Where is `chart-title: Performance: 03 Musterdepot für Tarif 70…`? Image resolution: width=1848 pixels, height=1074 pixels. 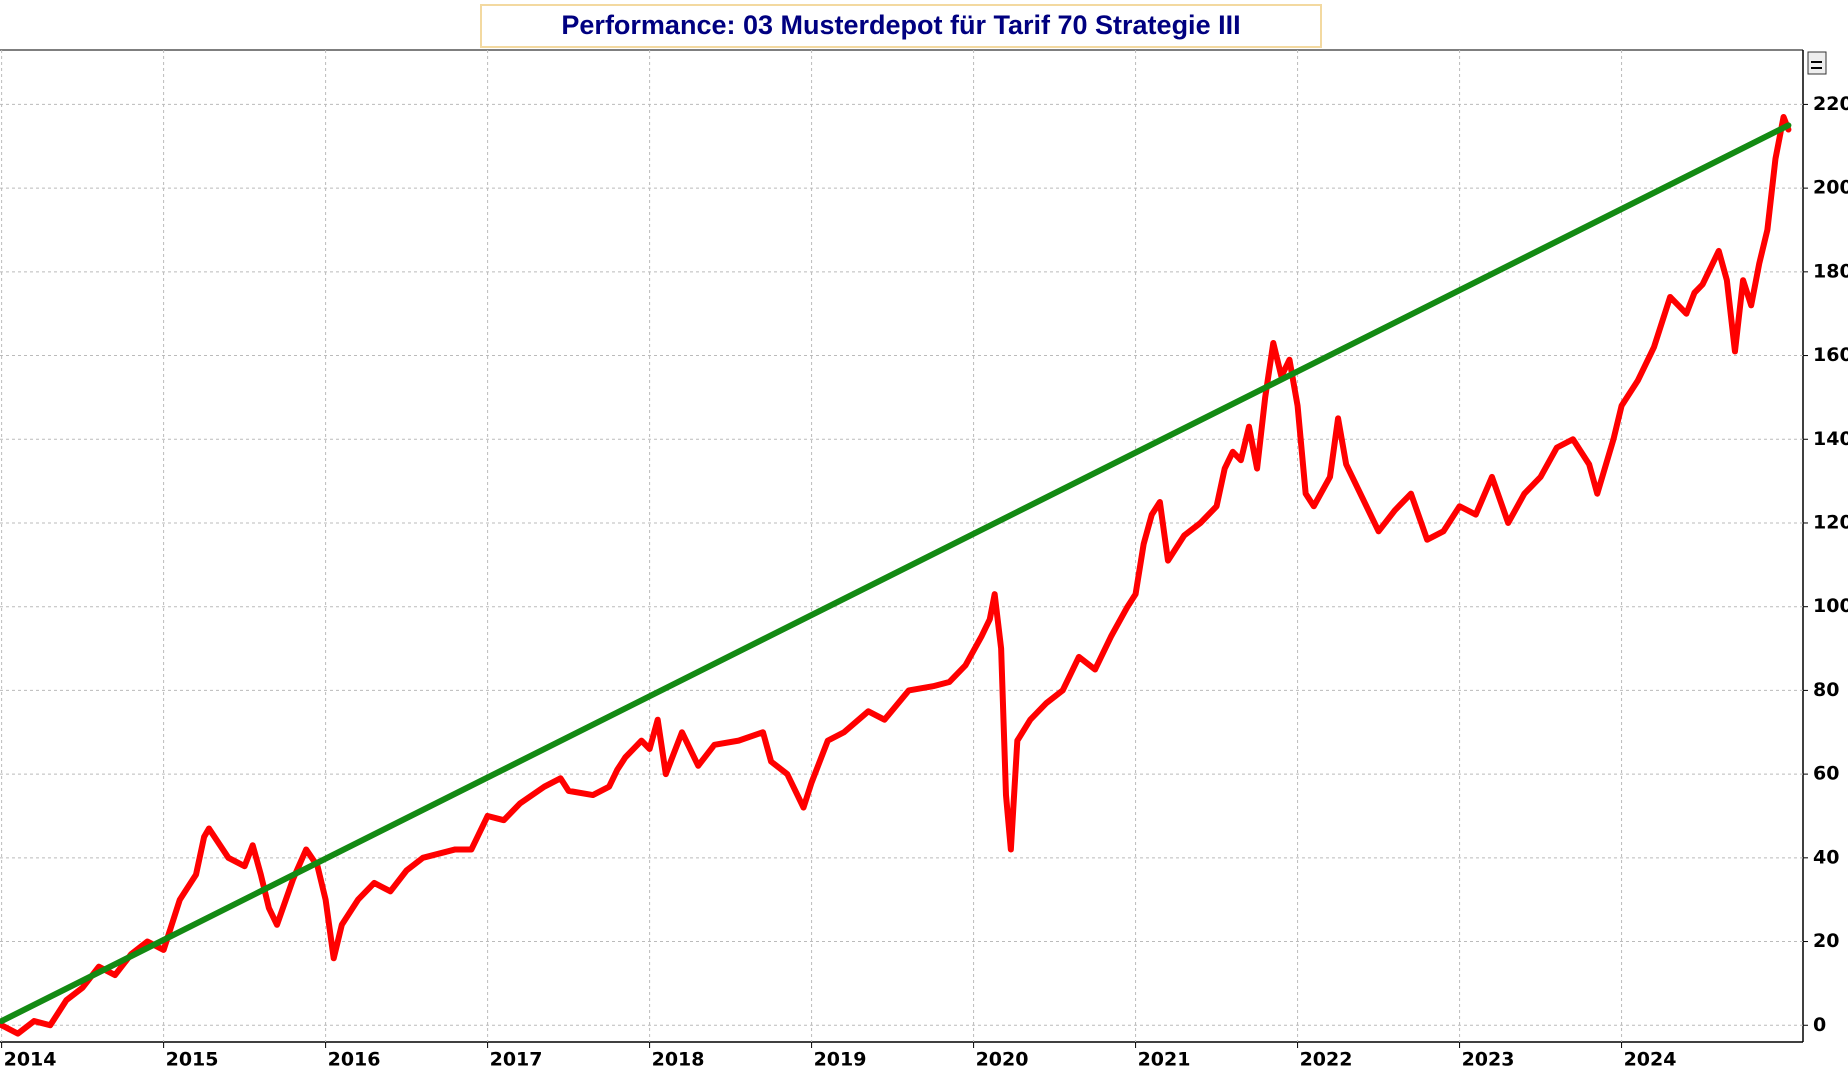
chart-title: Performance: 03 Musterdepot für Tarif 70… is located at coordinates (900, 25).